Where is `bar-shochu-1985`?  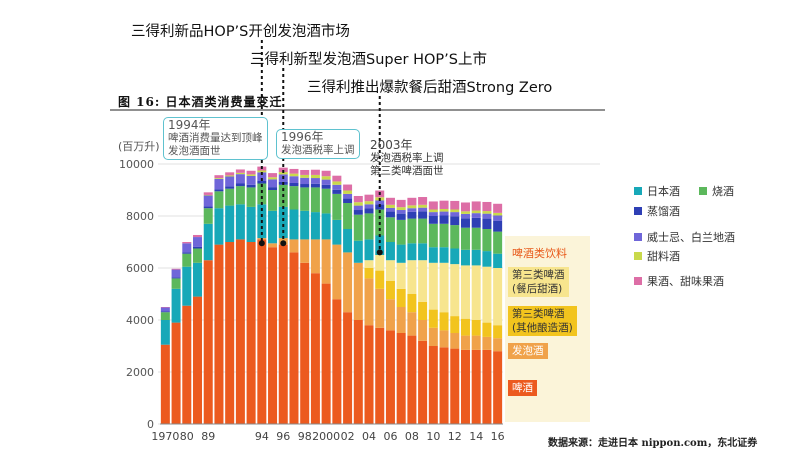 bar-shochu-1985 is located at coordinates (198, 255).